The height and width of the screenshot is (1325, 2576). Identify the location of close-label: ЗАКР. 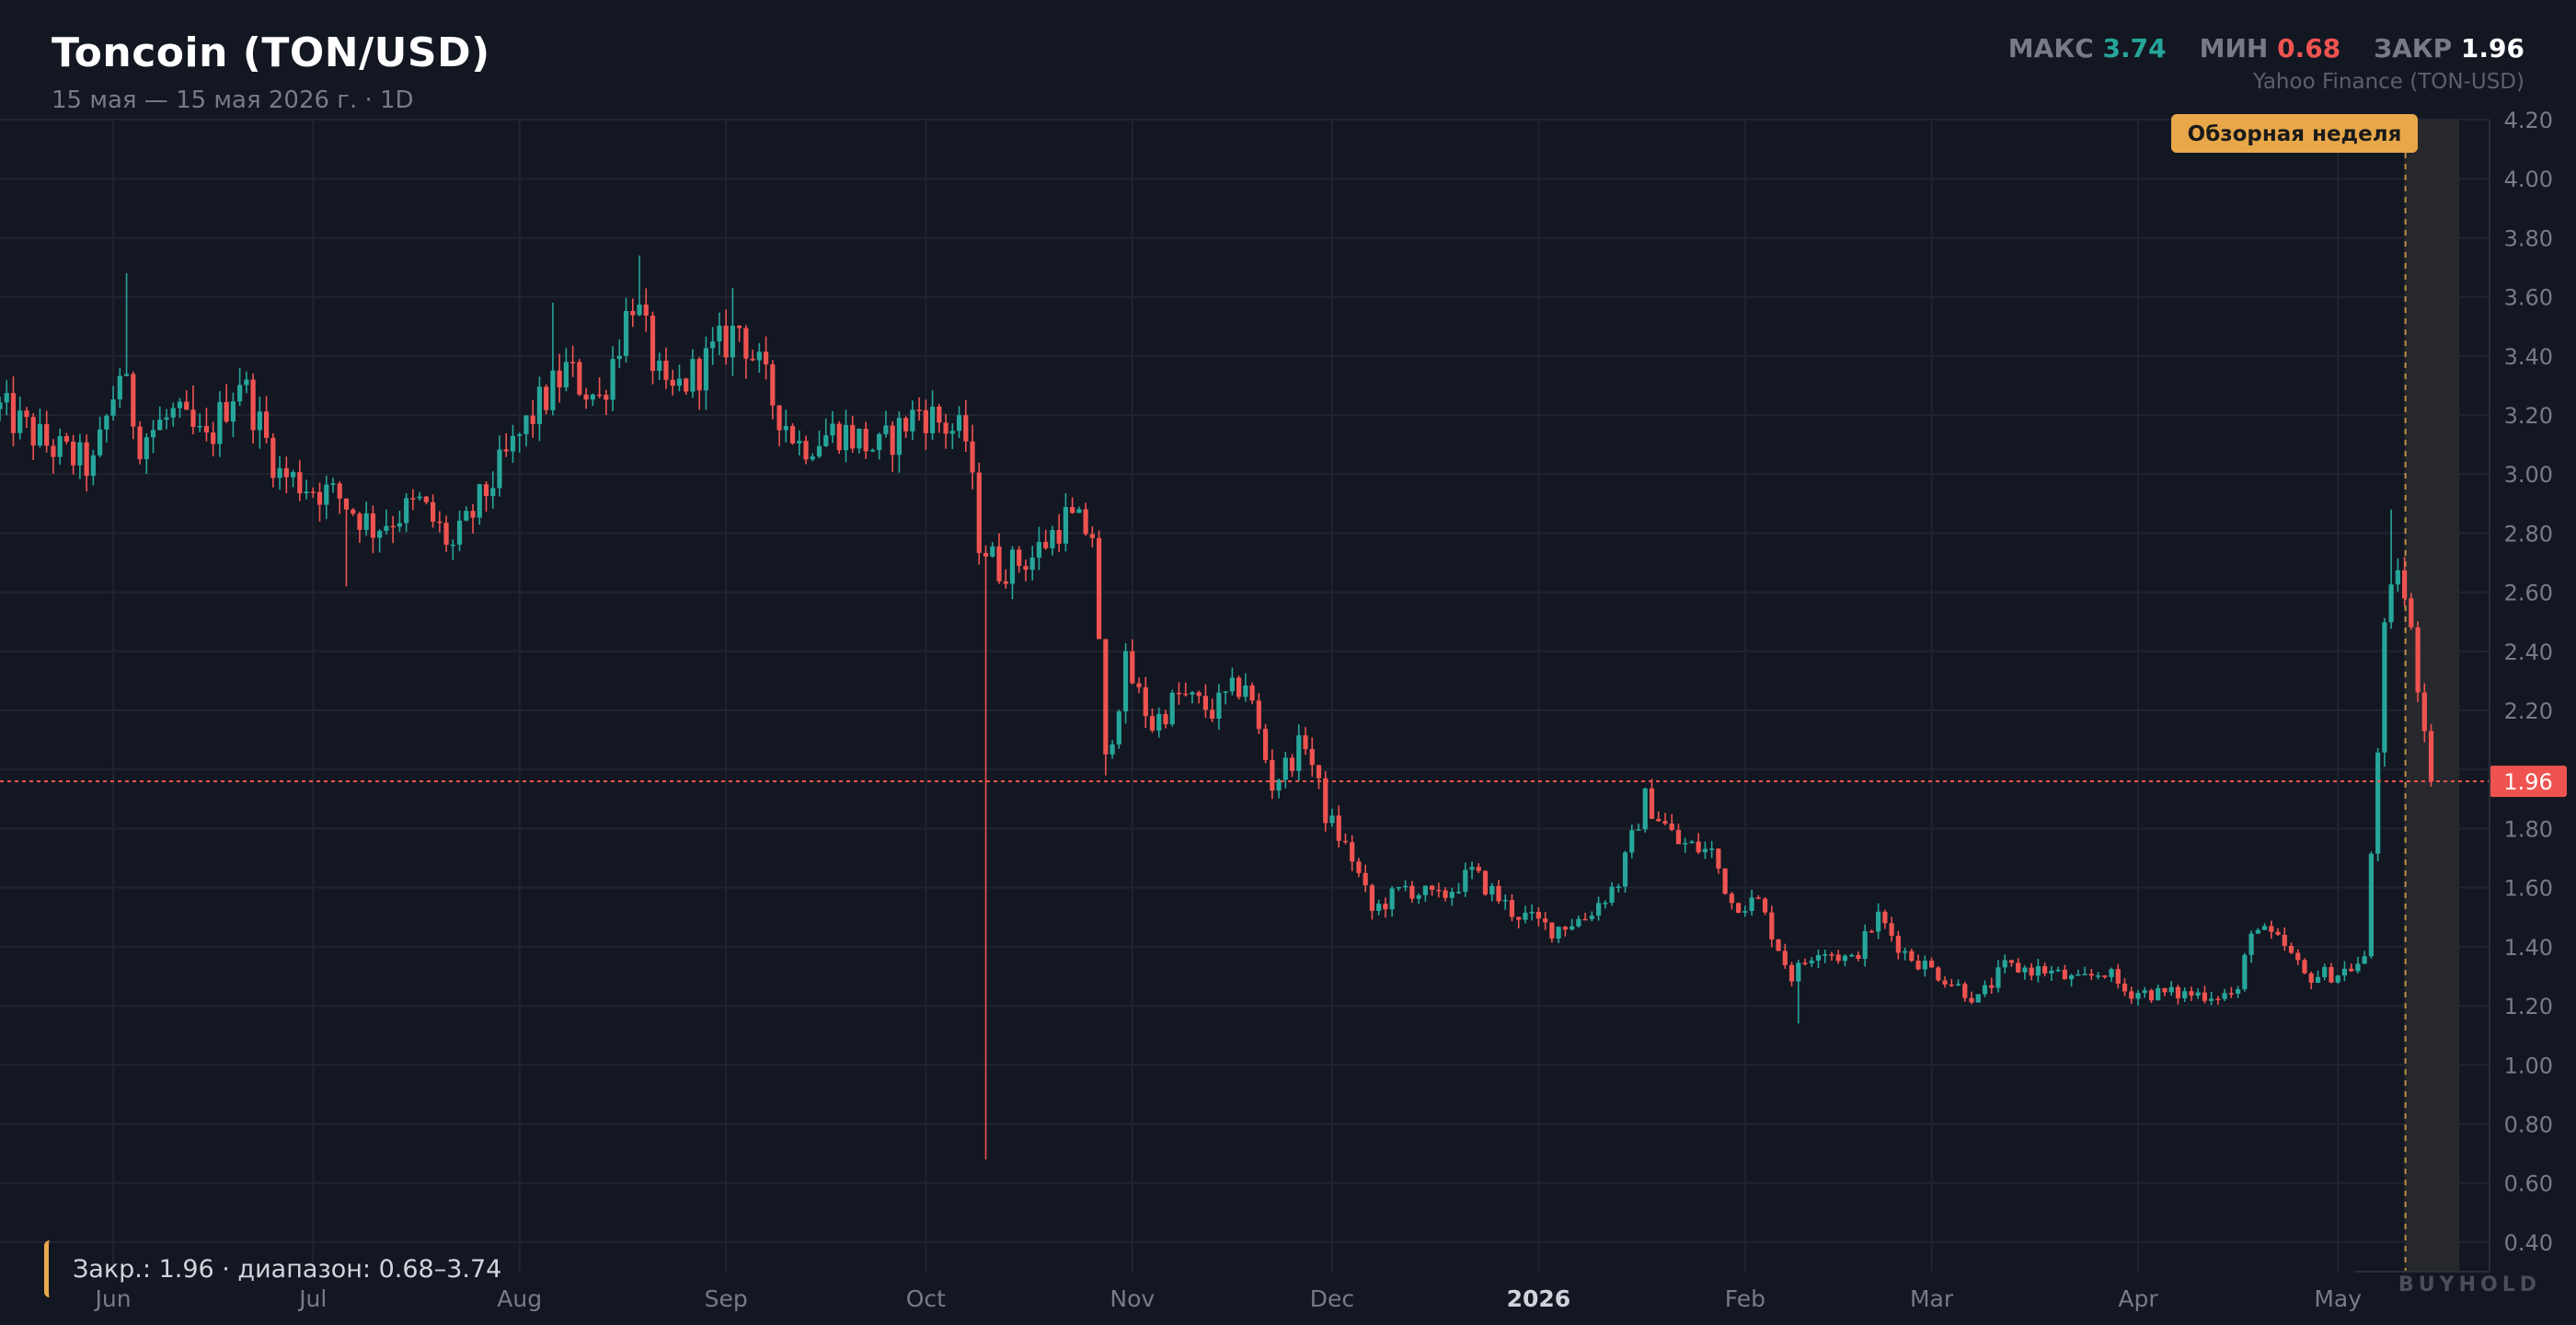
(2413, 48).